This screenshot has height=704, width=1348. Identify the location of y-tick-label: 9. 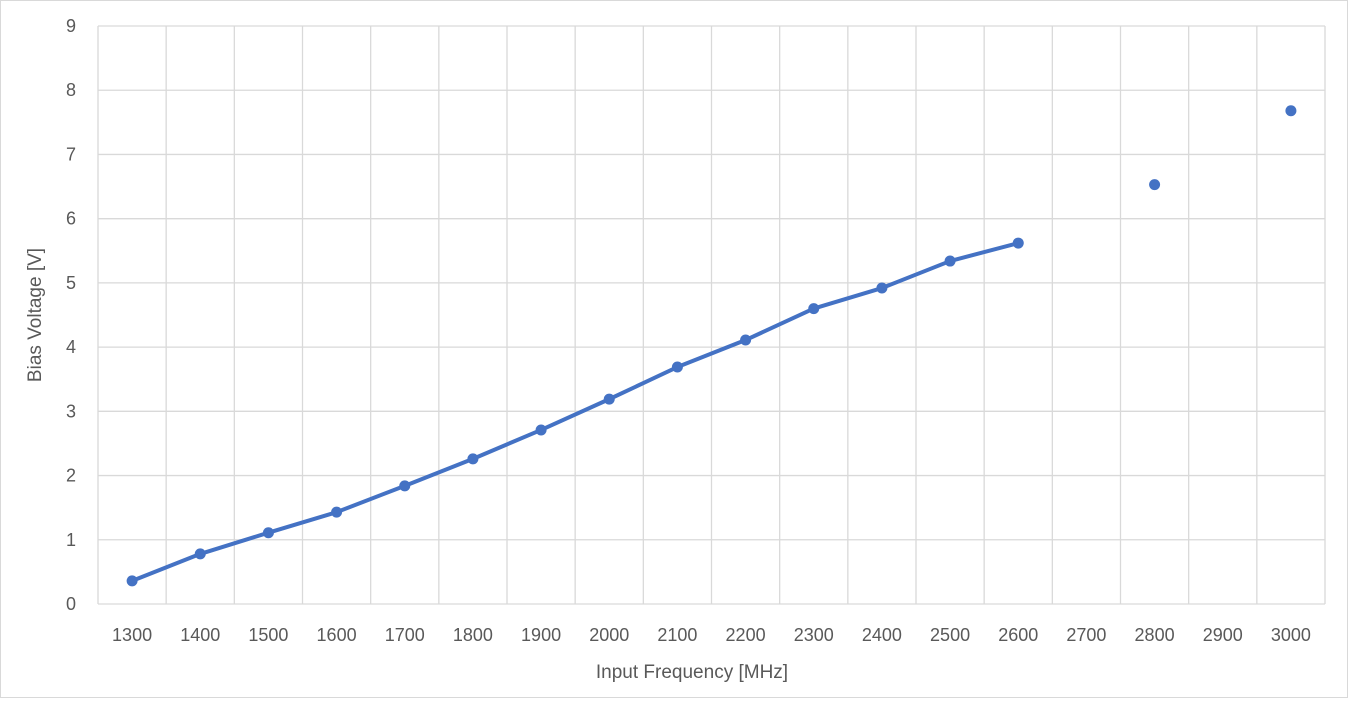
(71, 26).